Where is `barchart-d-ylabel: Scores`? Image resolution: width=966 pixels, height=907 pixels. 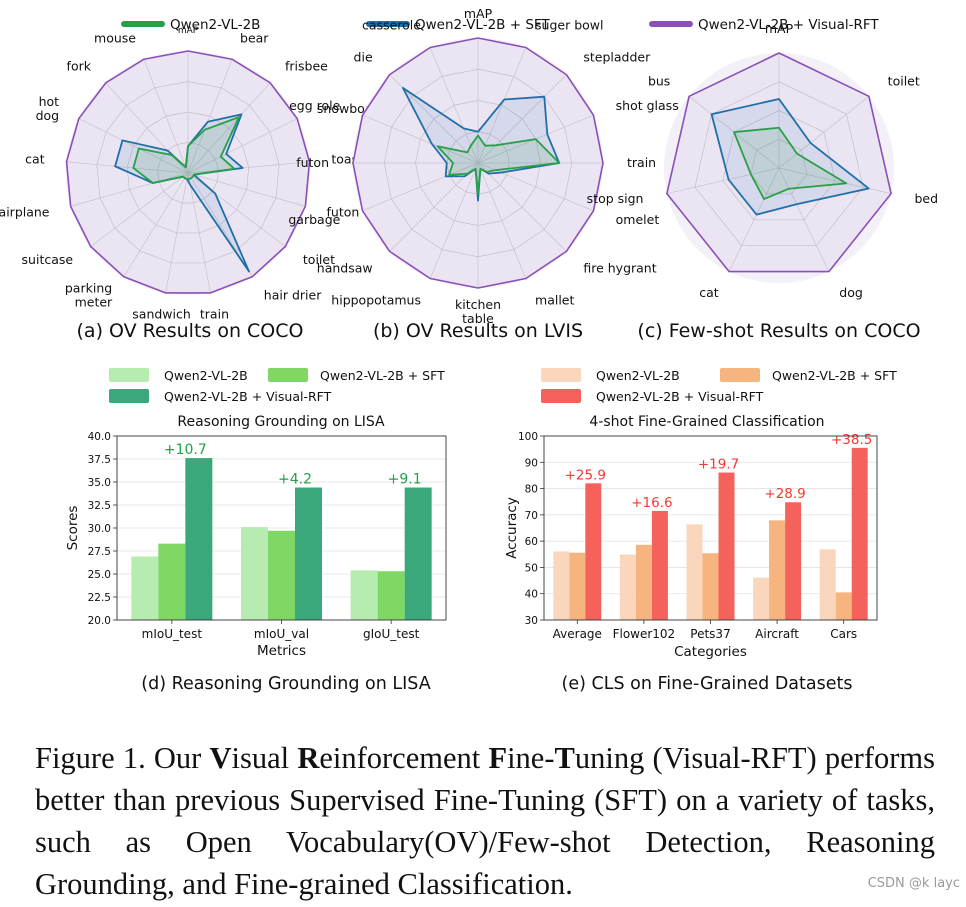
barchart-d-ylabel: Scores is located at coordinates (73, 528).